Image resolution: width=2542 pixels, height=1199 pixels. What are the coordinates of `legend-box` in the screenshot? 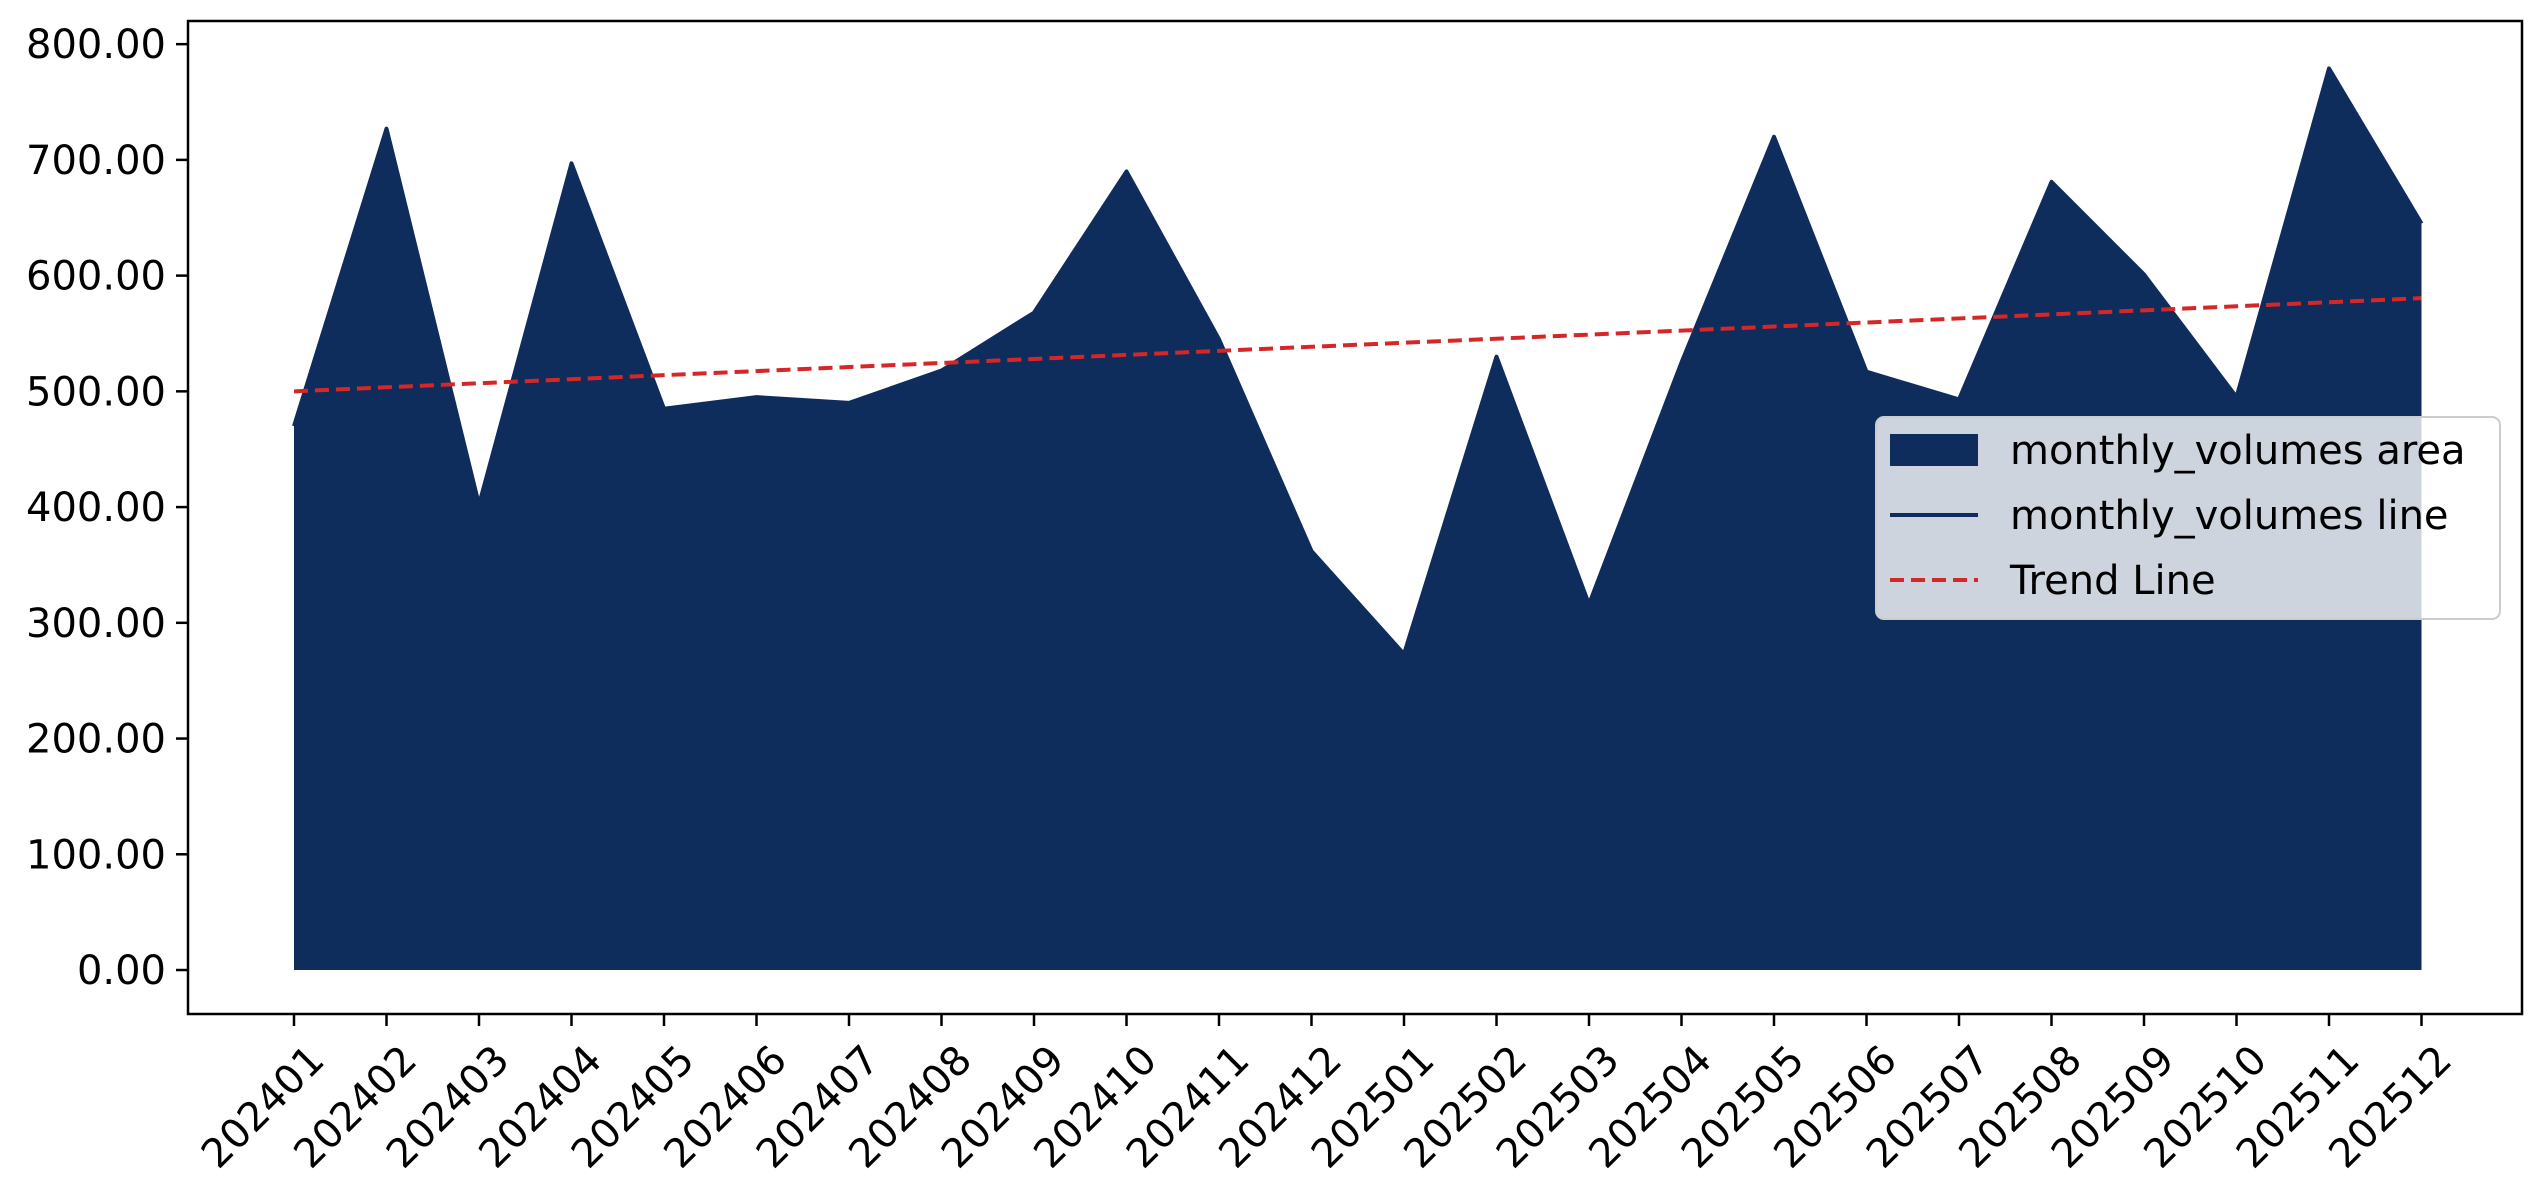 It's located at (2188, 518).